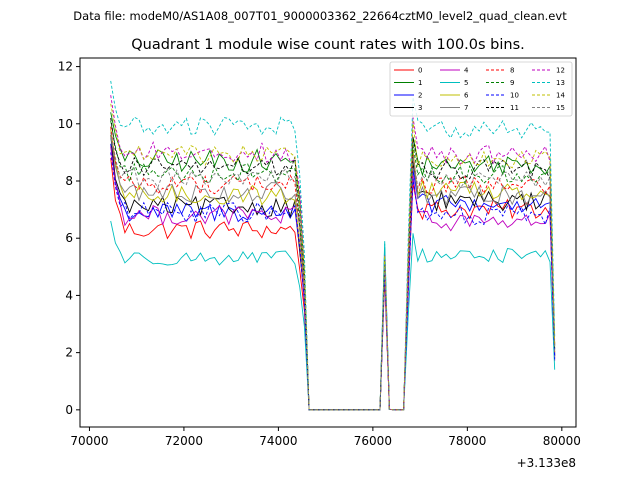 The height and width of the screenshot is (480, 640). Describe the element at coordinates (420, 83) in the screenshot. I see `legend-label-1: 1` at that location.